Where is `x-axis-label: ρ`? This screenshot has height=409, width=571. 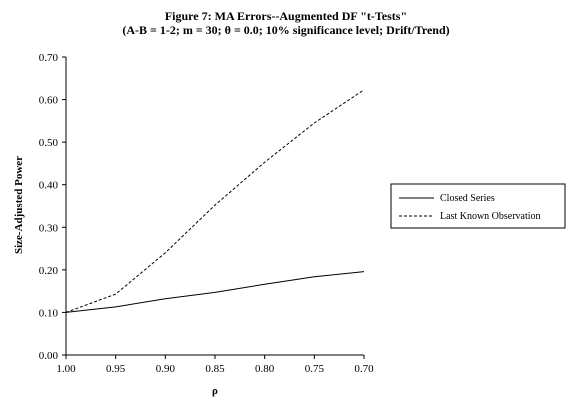 x-axis-label: ρ is located at coordinates (215, 391).